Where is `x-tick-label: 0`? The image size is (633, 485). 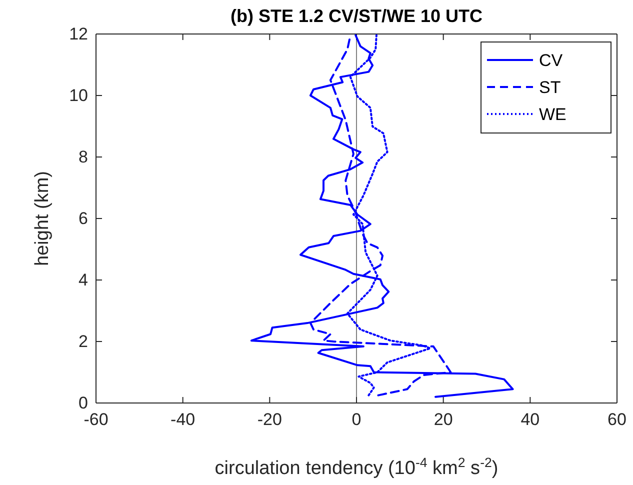 x-tick-label: 0 is located at coordinates (357, 420).